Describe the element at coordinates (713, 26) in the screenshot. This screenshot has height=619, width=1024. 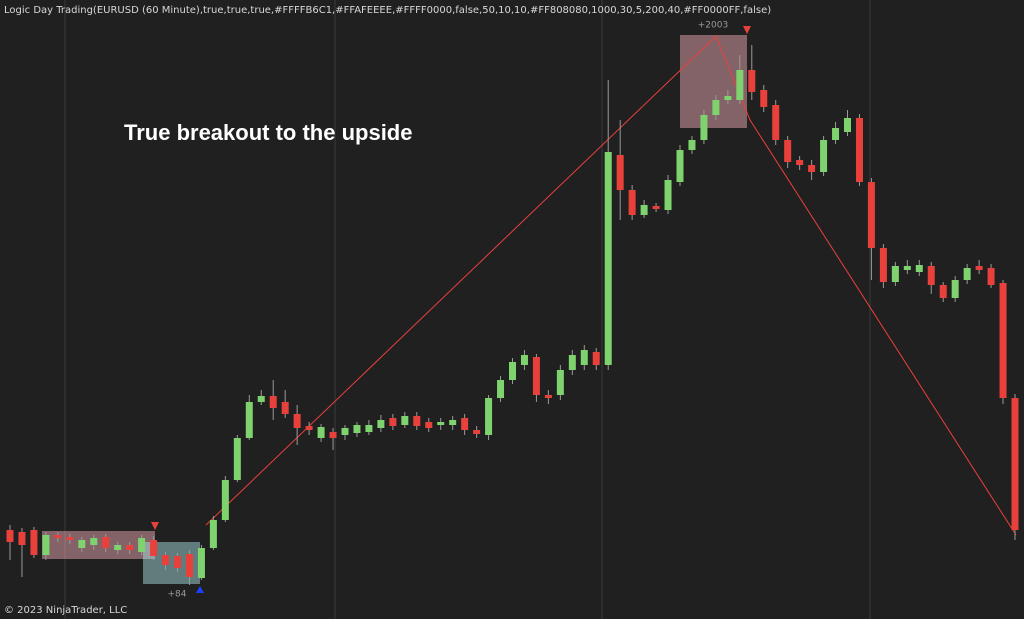
I see `annotation: +2003` at that location.